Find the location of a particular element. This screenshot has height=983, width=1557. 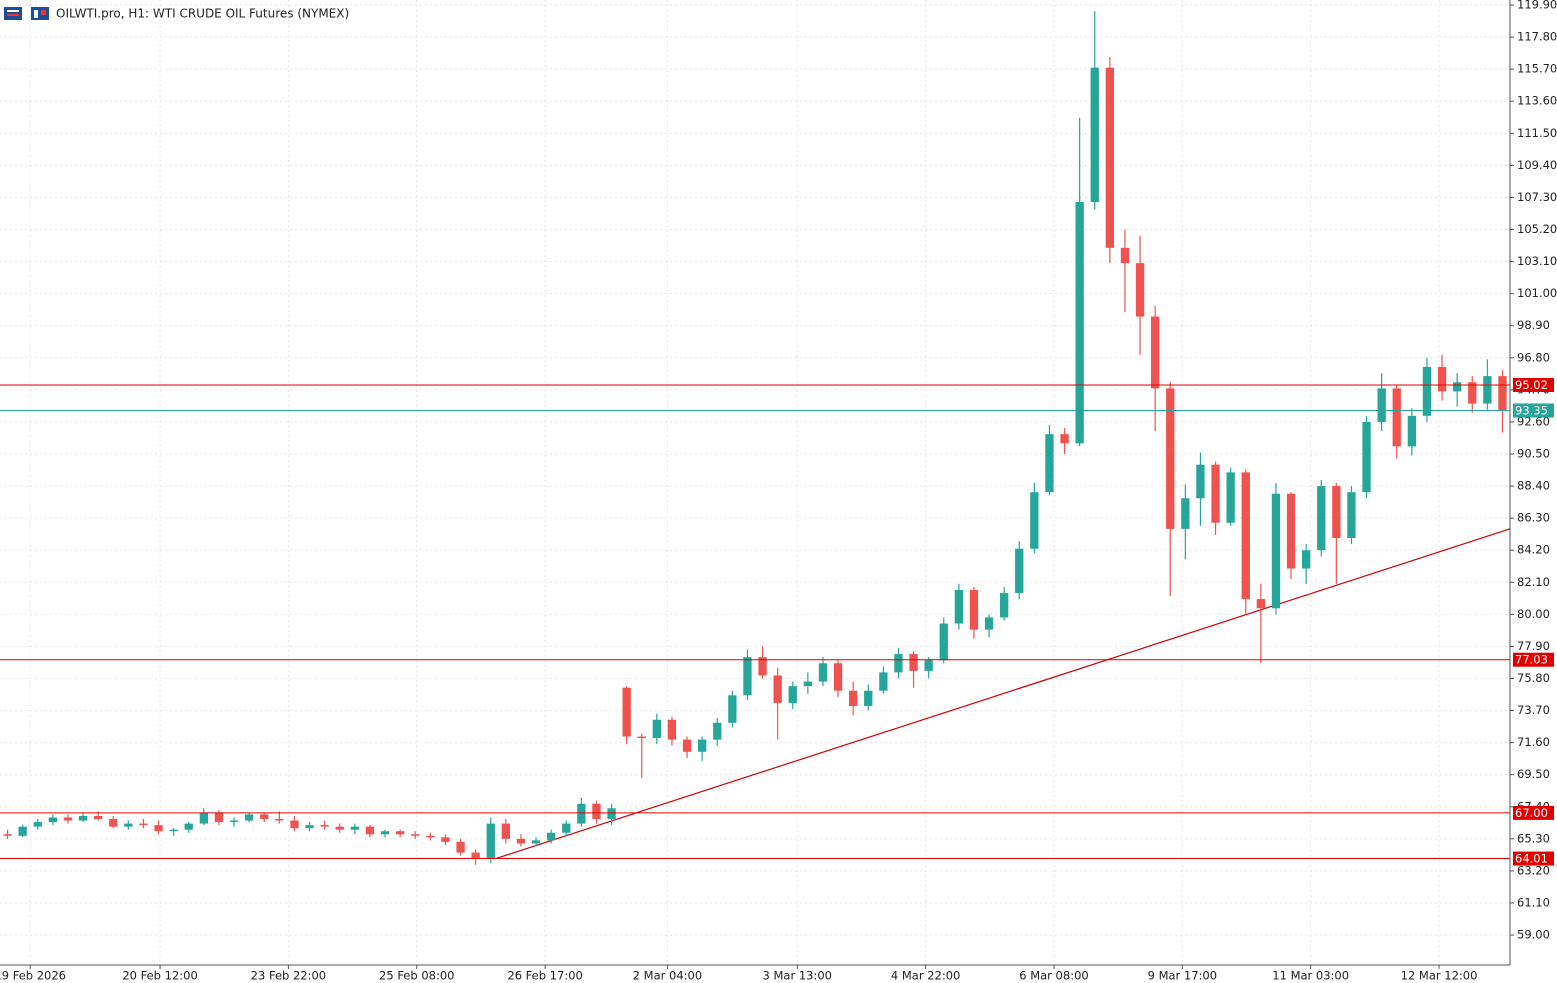

y-tick-label: 80.00 is located at coordinates (1533, 614).